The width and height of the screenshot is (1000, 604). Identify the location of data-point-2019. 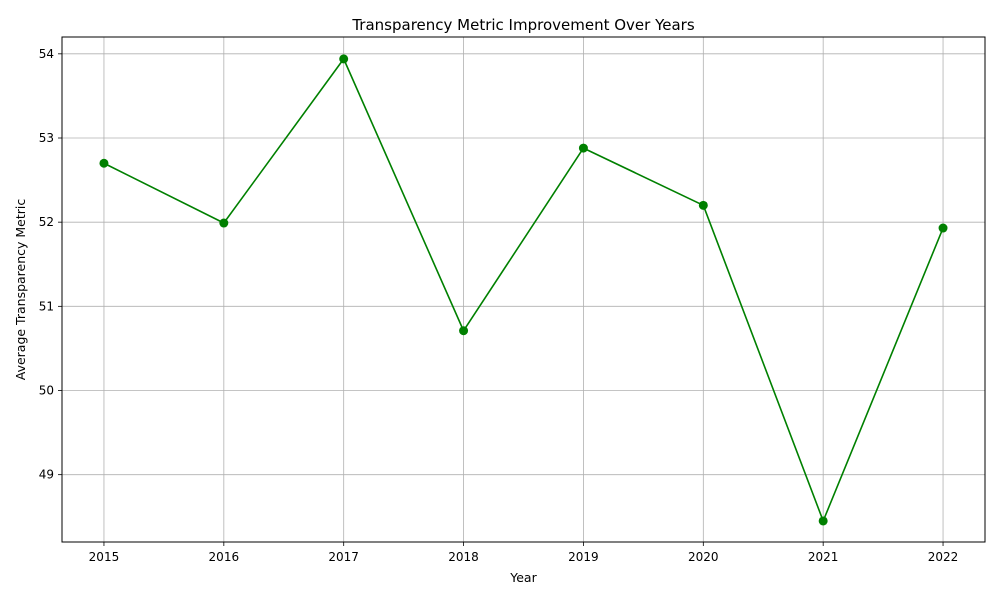
(583, 148).